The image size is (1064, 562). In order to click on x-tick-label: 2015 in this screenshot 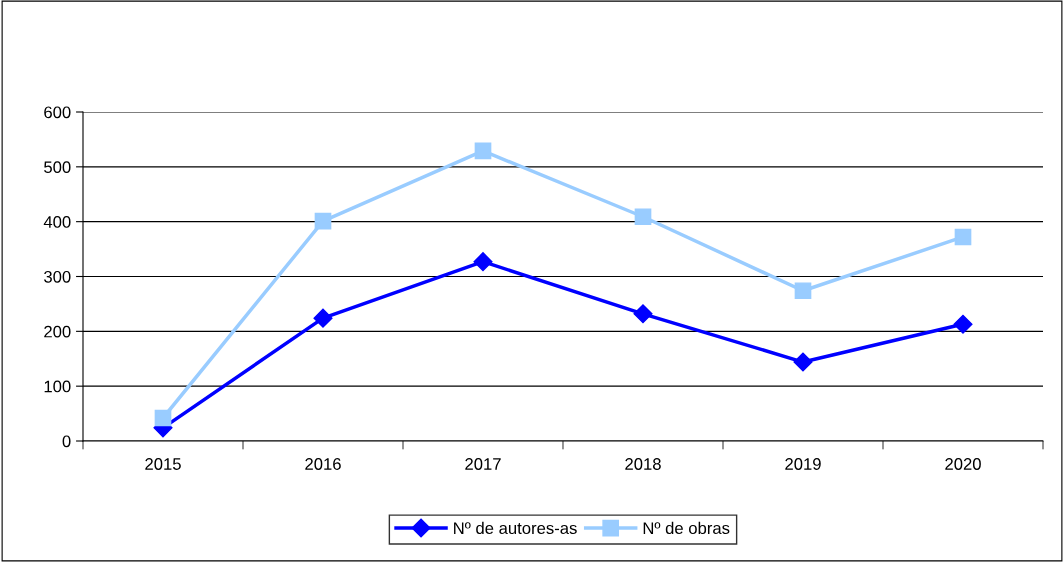, I will do `click(163, 464)`.